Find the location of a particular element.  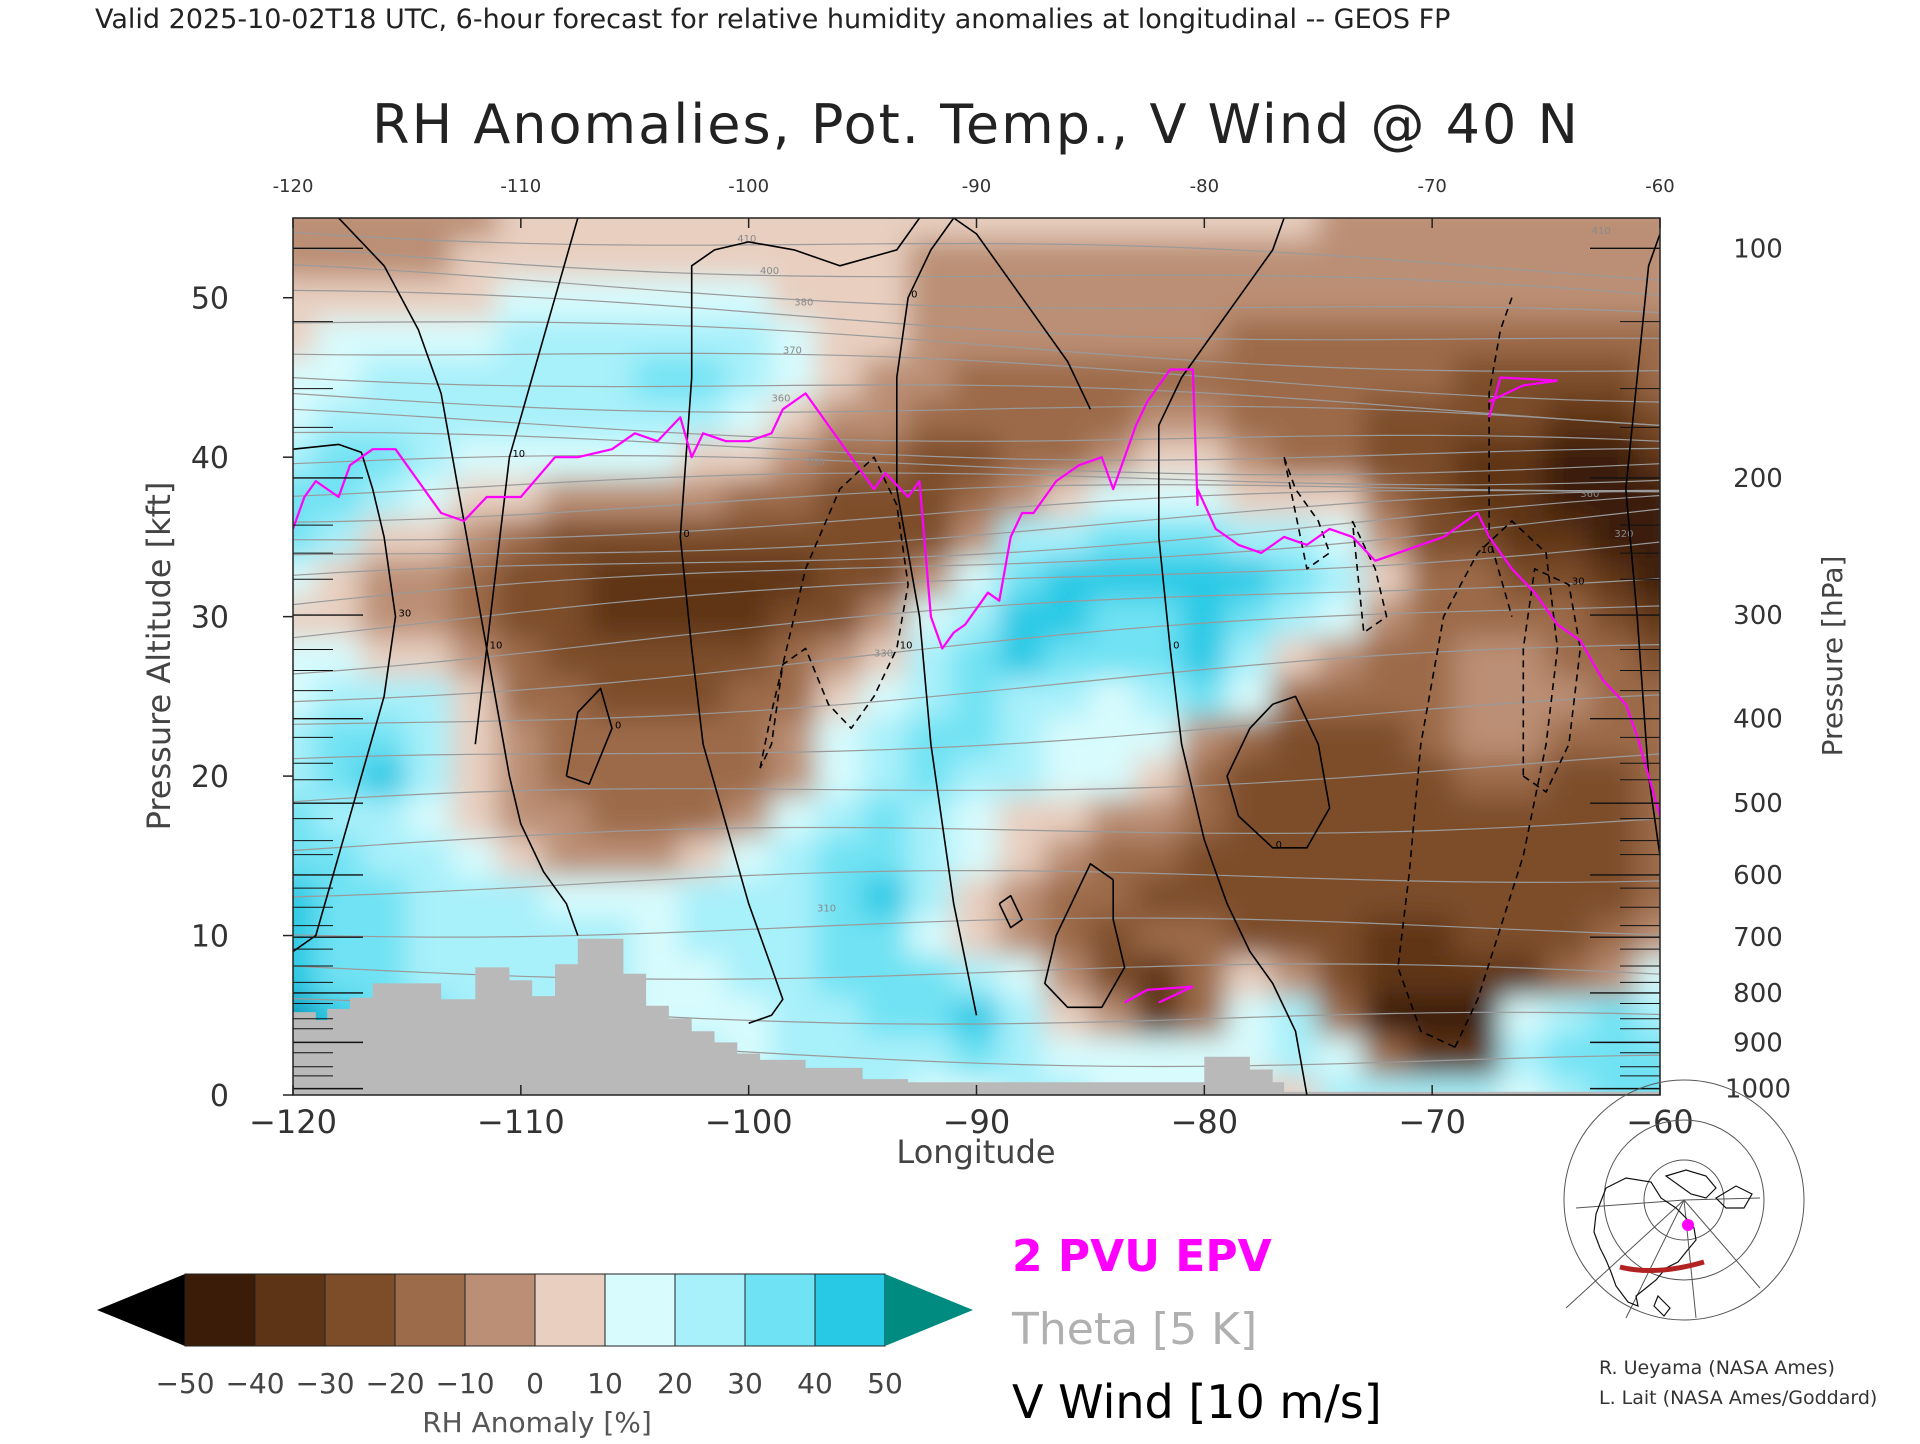

colorbar-tick-label: −20 is located at coordinates (394, 1383).